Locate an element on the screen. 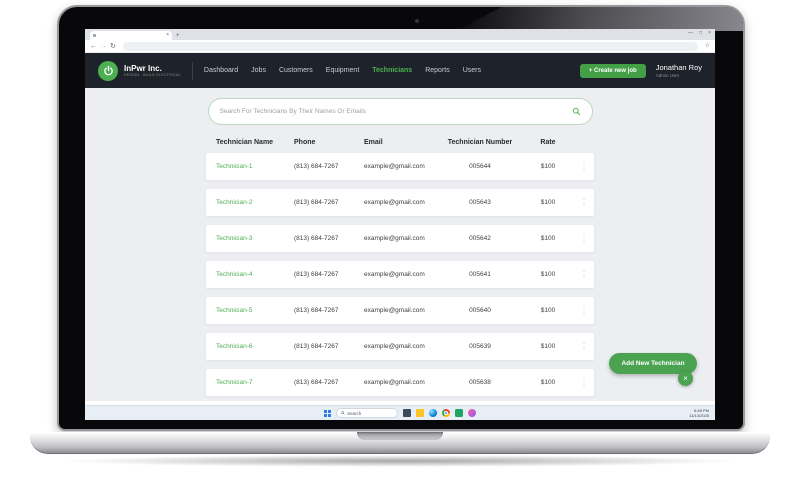 The height and width of the screenshot is (478, 800). taskbar-search-label: Search is located at coordinates (354, 413).